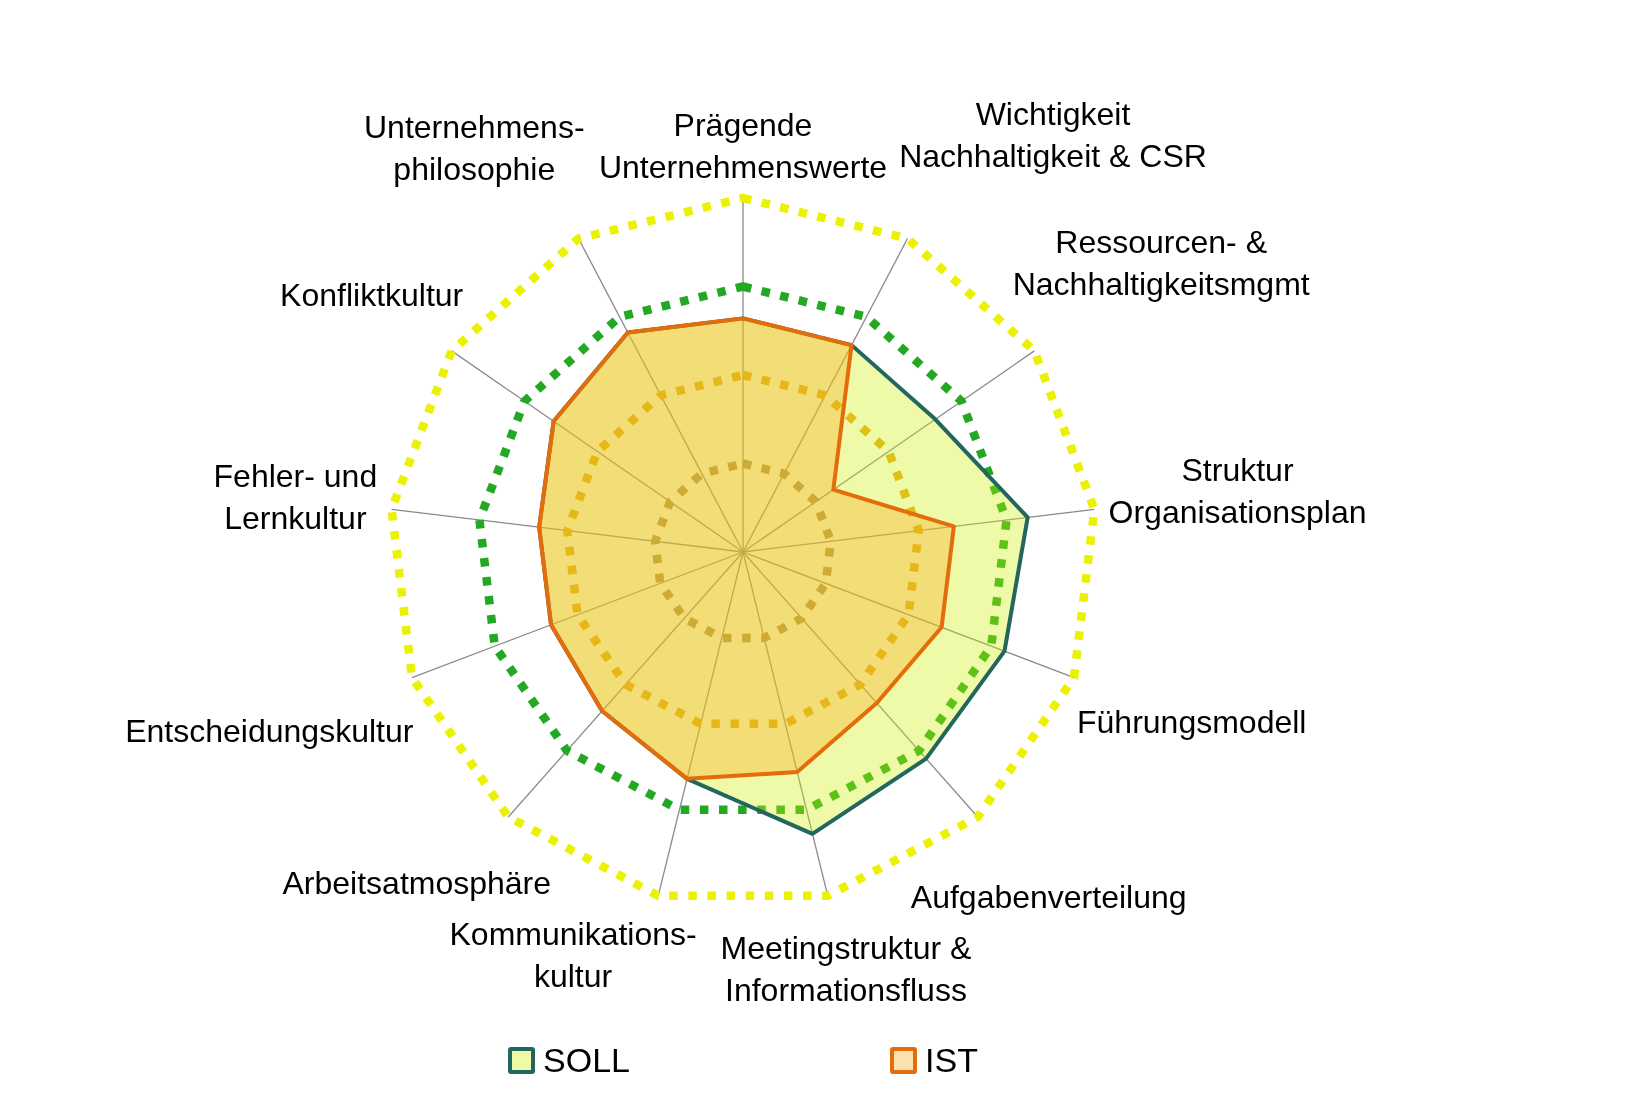 This screenshot has width=1641, height=1104. Describe the element at coordinates (474, 148) in the screenshot. I see `spoke-label: Unternehmens- philosophie` at that location.